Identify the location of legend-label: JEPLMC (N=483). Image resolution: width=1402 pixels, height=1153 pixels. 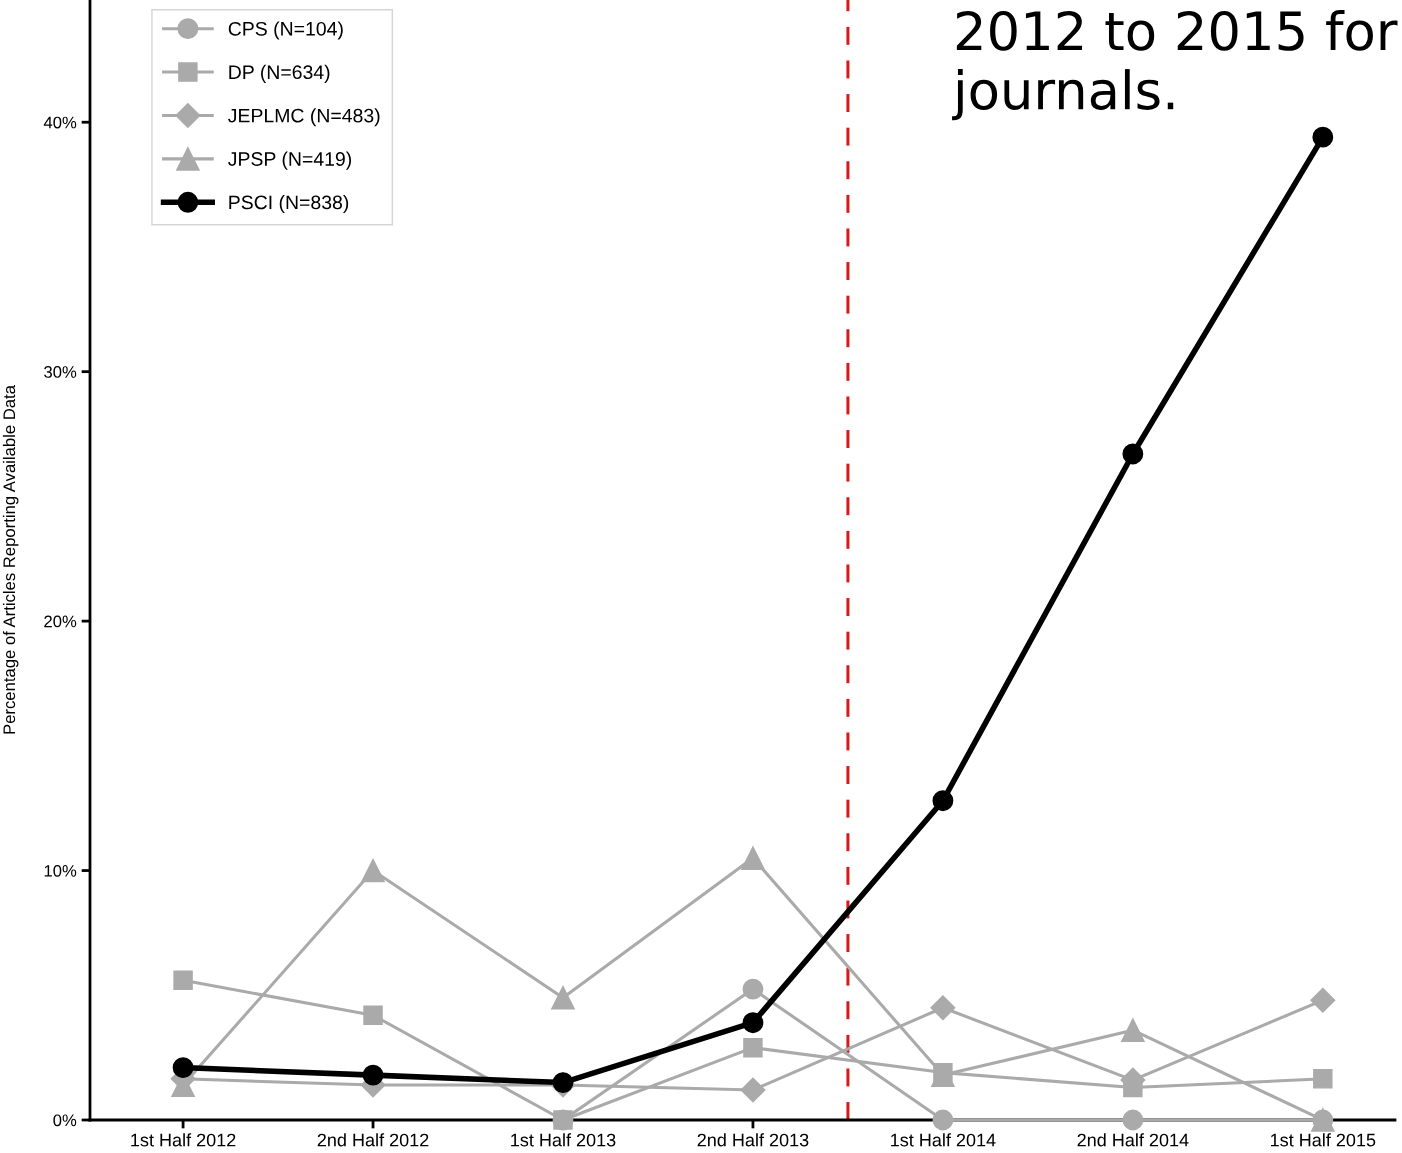
(304, 117).